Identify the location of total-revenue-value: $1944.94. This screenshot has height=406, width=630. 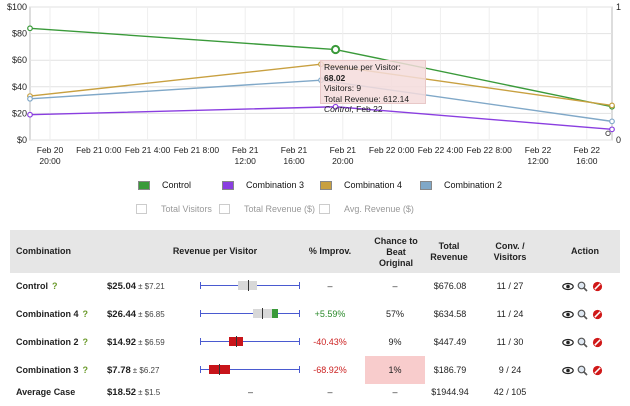
(450, 392).